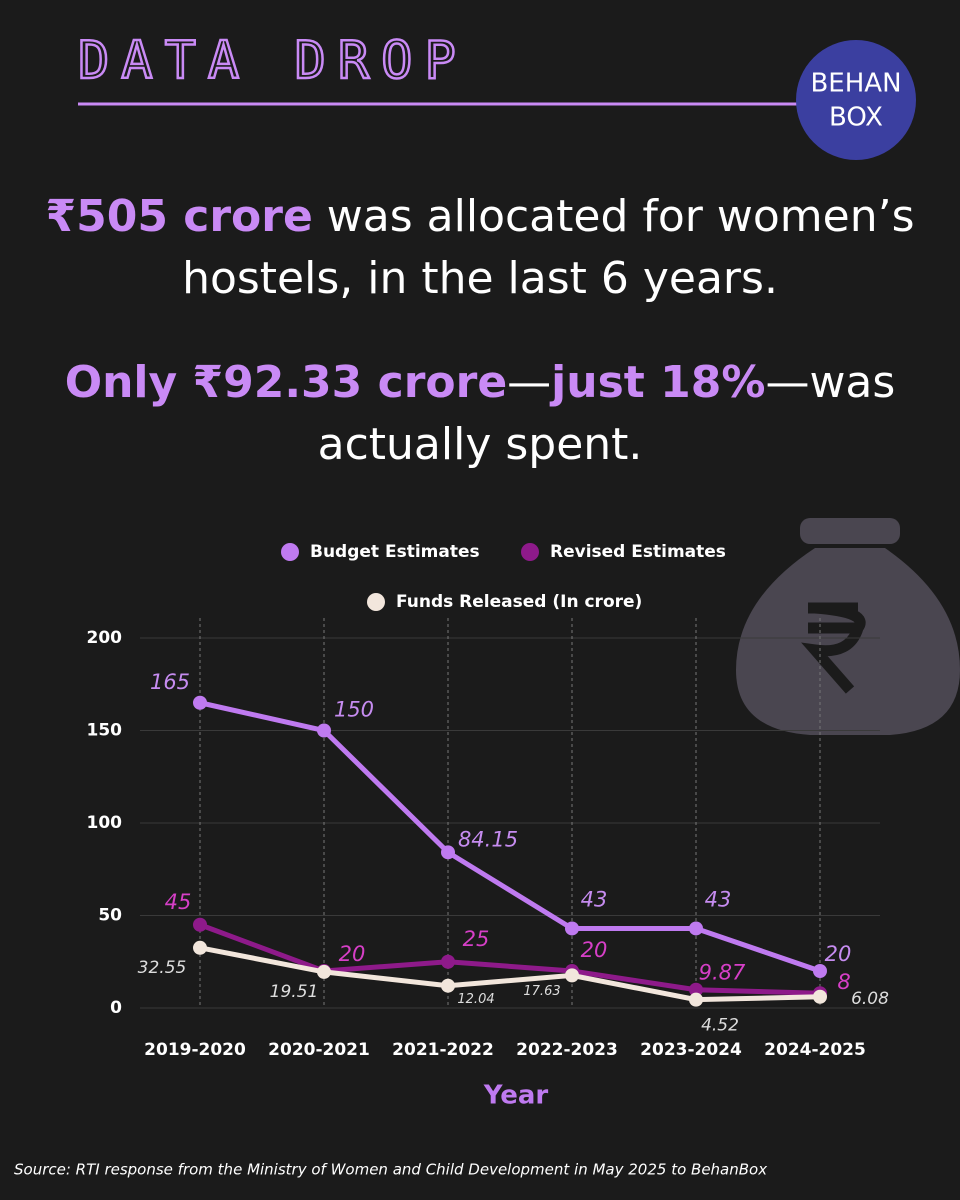  I want to click on data-label: 165, so click(170, 682).